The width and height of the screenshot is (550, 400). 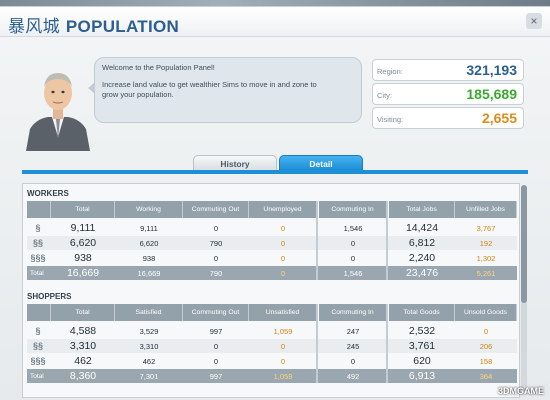 I want to click on table-cell: 3,529, so click(x=149, y=331).